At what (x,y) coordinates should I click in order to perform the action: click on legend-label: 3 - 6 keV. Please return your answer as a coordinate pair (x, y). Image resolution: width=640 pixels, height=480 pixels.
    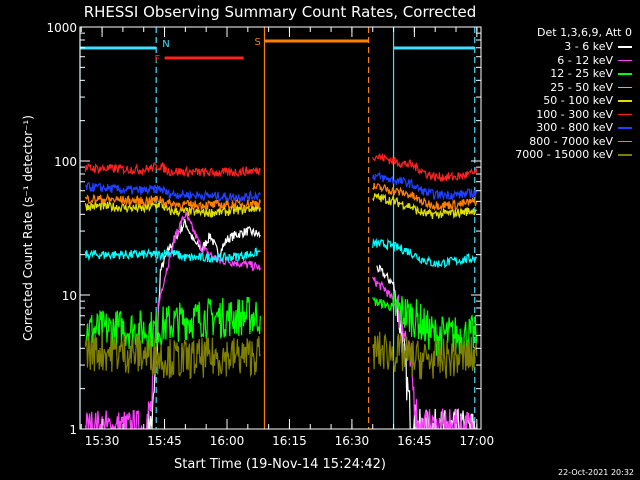
    Looking at the image, I should click on (588, 47).